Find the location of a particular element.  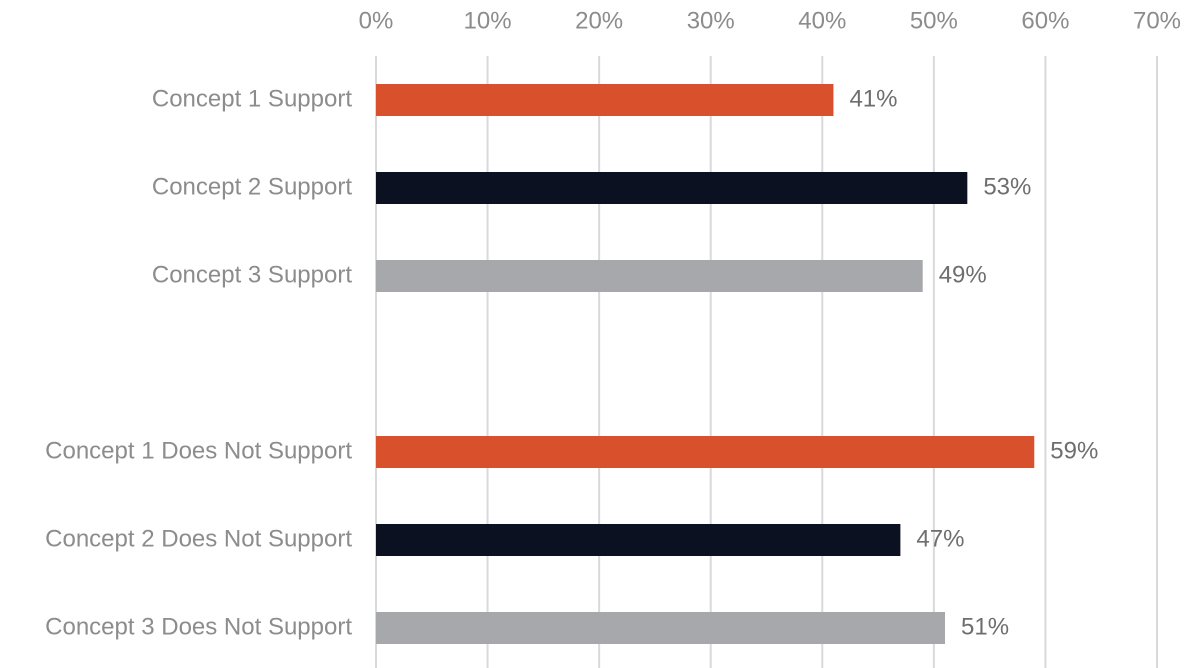

data-label: 53% is located at coordinates (1007, 186).